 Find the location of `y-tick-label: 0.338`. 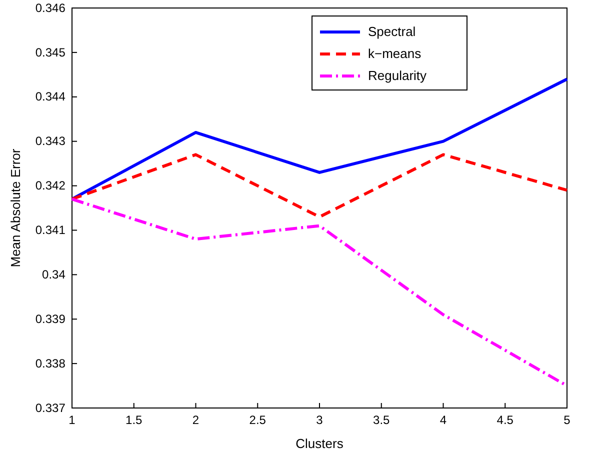

y-tick-label: 0.338 is located at coordinates (50, 363).